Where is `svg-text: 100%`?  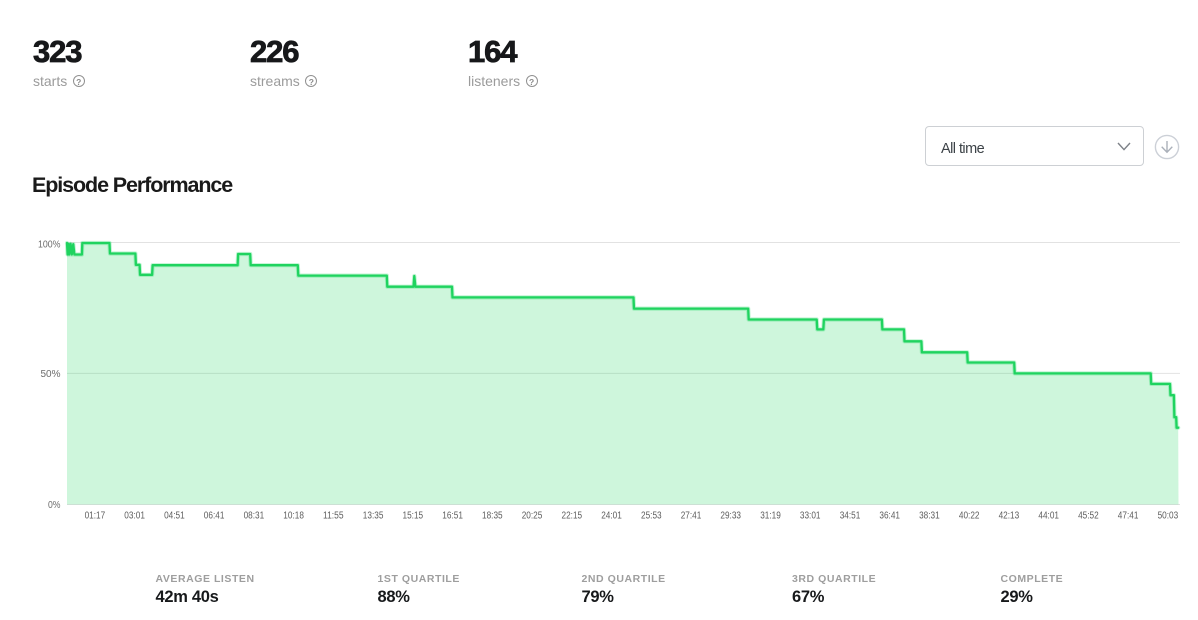 svg-text: 100% is located at coordinates (49, 245).